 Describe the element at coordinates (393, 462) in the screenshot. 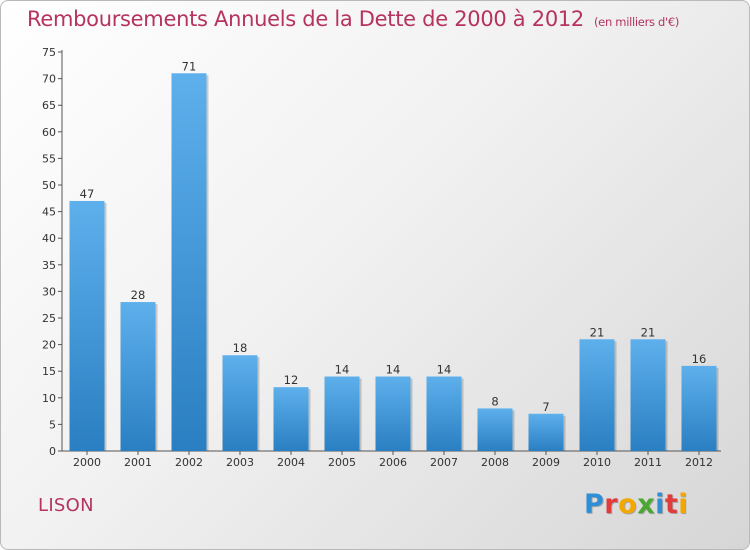

I see `x-tick-label: 2006` at that location.